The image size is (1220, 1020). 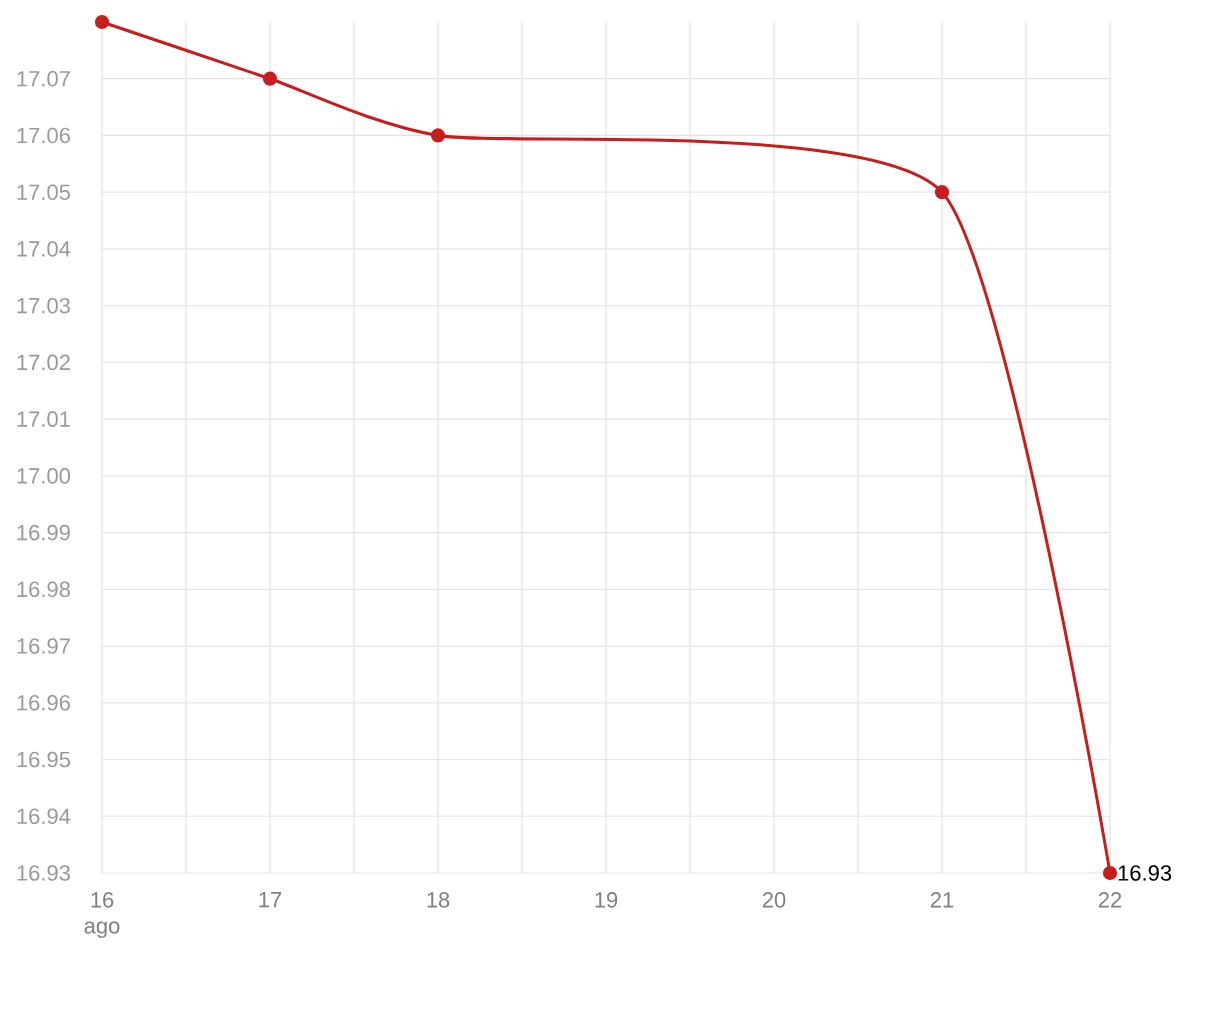 What do you see at coordinates (1110, 900) in the screenshot?
I see `x-tick-label: 22` at bounding box center [1110, 900].